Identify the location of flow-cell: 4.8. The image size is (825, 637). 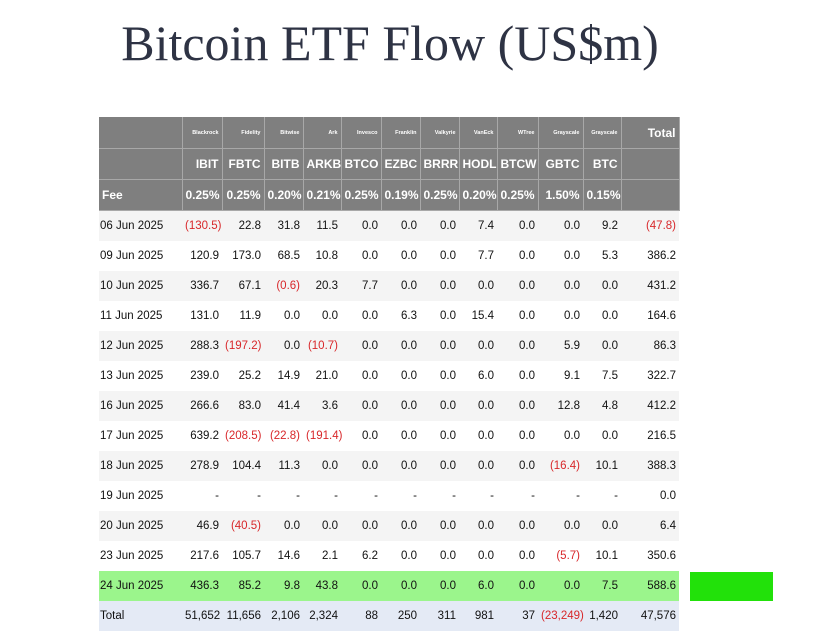
(602, 406).